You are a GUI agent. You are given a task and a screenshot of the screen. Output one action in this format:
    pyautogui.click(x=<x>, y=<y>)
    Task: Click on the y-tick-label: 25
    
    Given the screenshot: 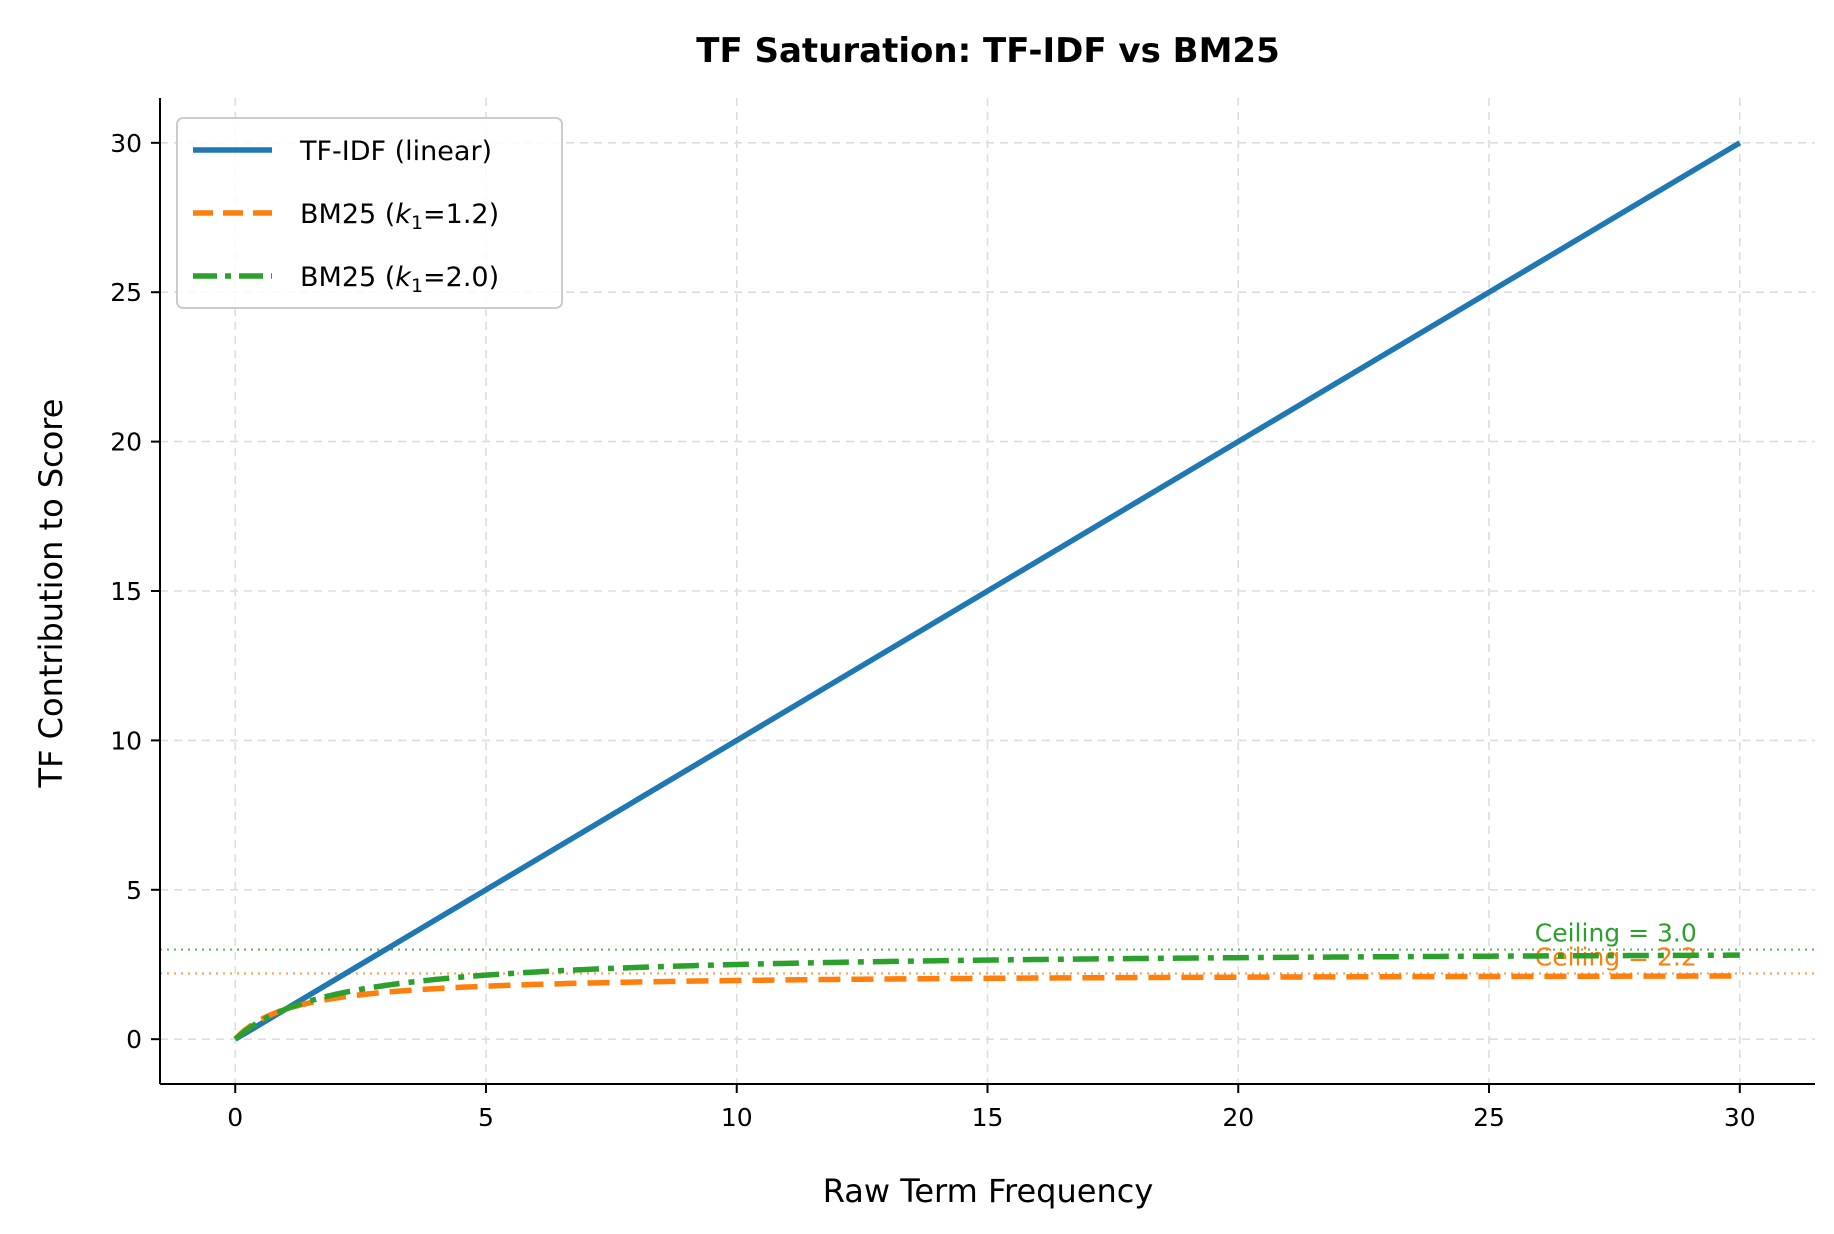 What is the action you would take?
    pyautogui.click(x=126, y=292)
    